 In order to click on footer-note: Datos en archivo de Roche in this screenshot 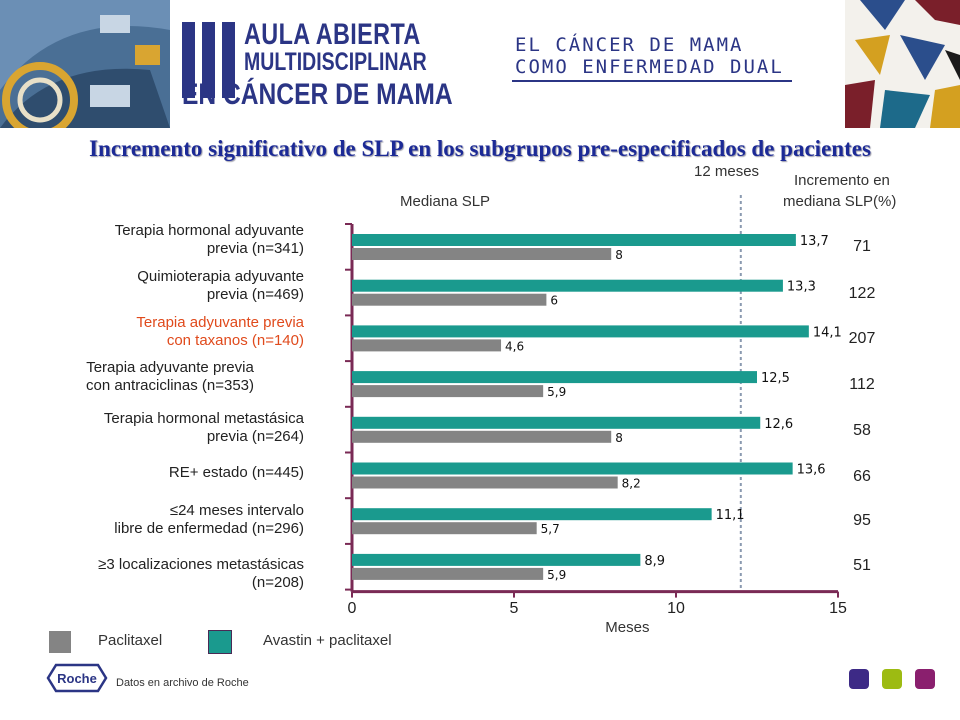, I will do `click(182, 683)`.